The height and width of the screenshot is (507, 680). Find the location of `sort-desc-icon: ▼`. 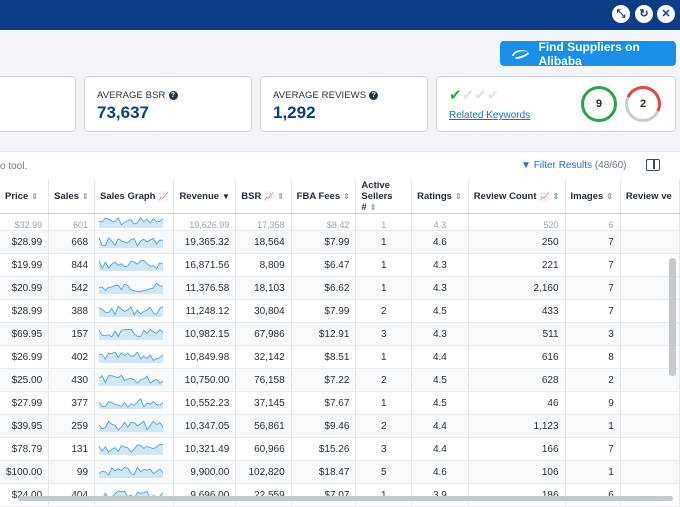

sort-desc-icon: ▼ is located at coordinates (226, 196).